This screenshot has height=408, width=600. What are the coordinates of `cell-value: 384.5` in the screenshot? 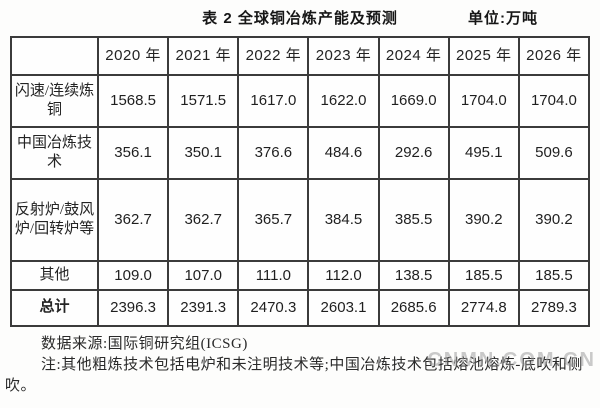 It's located at (343, 220).